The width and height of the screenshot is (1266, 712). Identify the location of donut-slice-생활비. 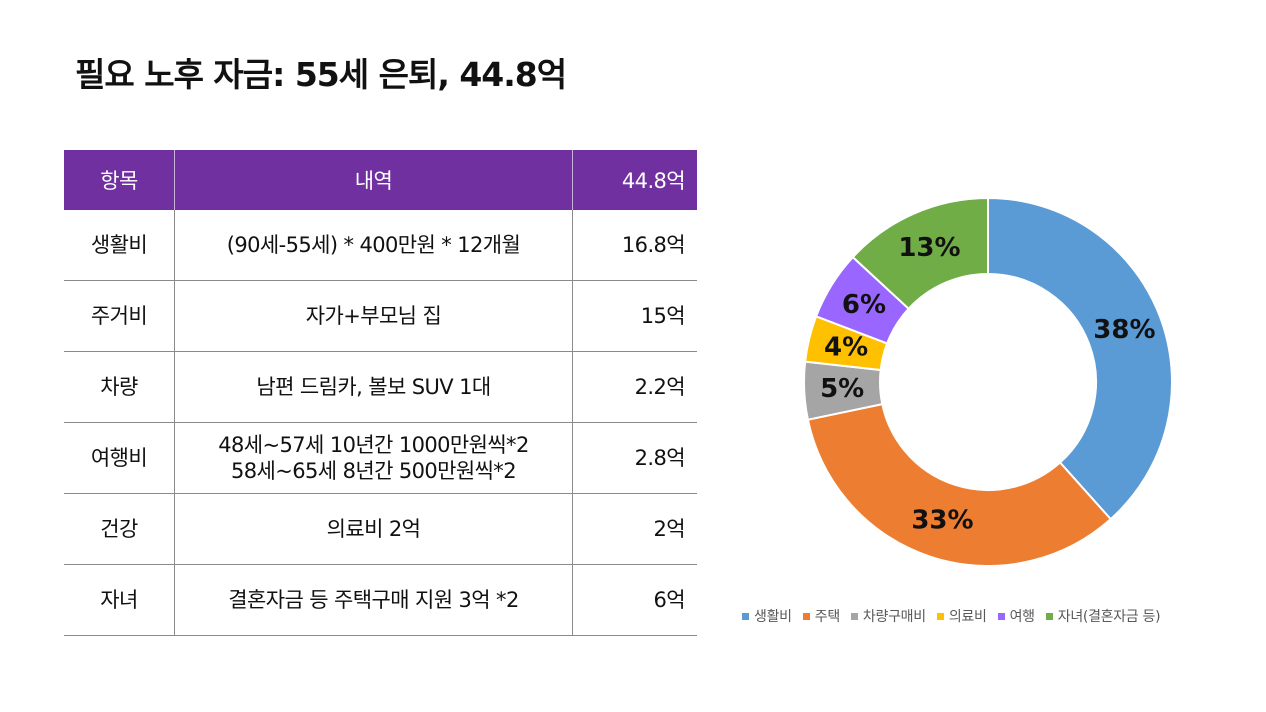
(1080, 358).